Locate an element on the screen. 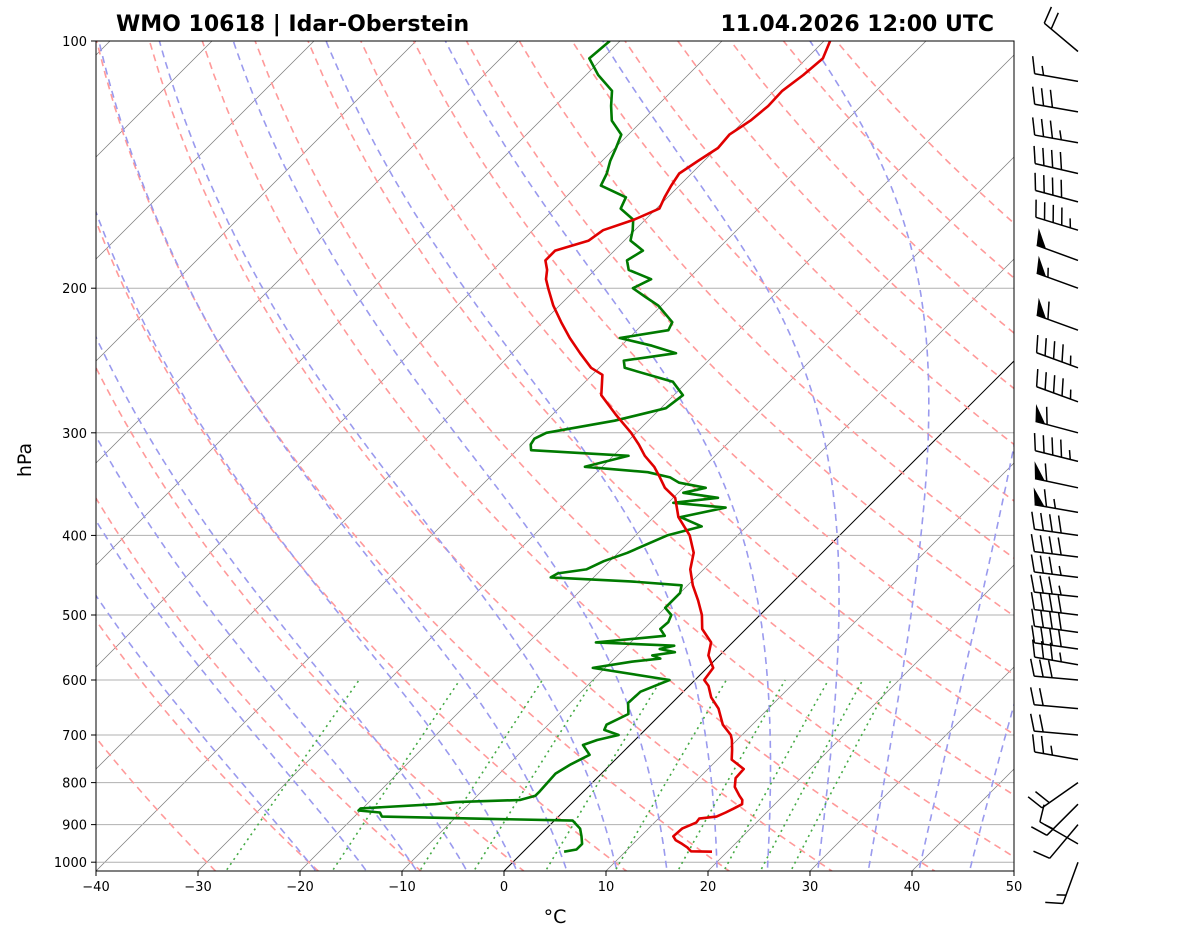  x-tick-label: 30 is located at coordinates (810, 887).